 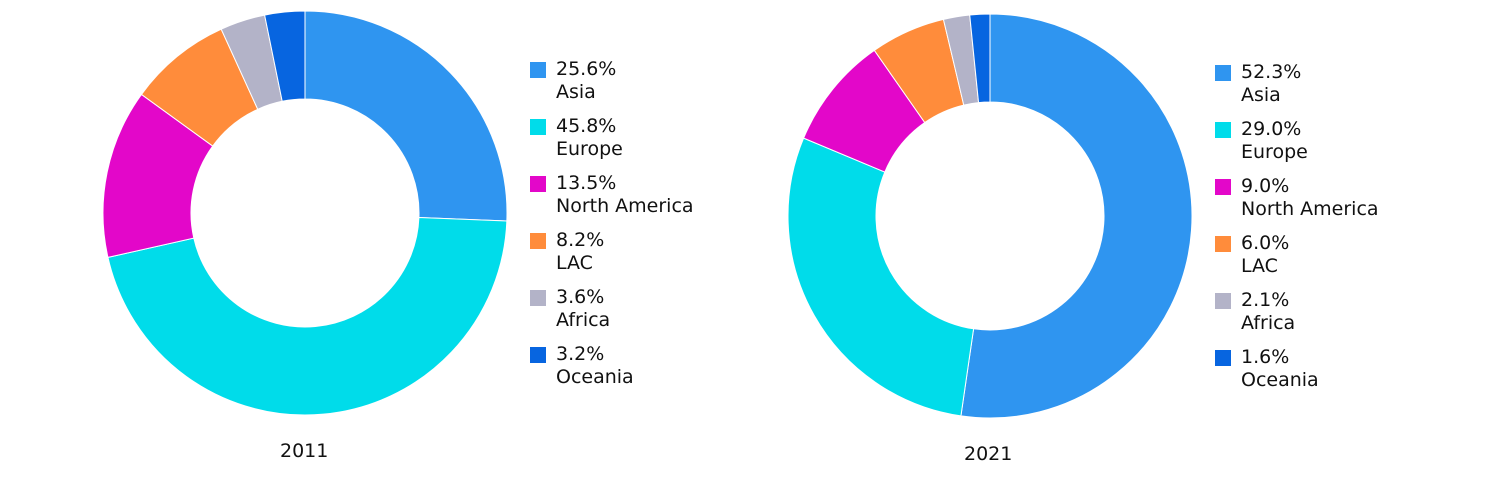 What do you see at coordinates (304, 451) in the screenshot?
I see `chart-label-2011: 2011` at bounding box center [304, 451].